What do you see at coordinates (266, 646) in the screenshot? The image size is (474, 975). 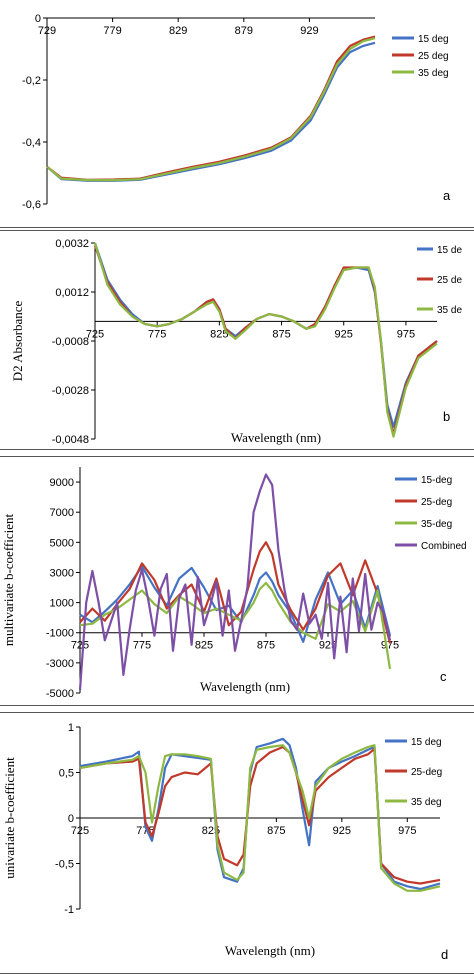 I see `chart-c-x-tick-label: 875` at bounding box center [266, 646].